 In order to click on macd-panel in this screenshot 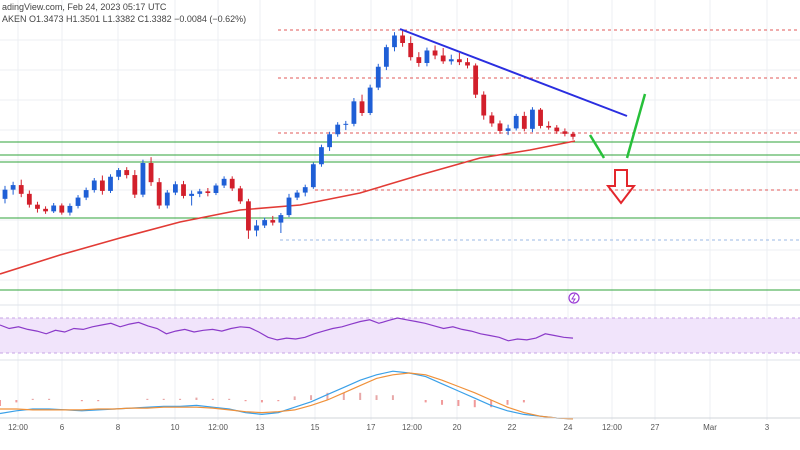, I will do `click(287, 395)`.